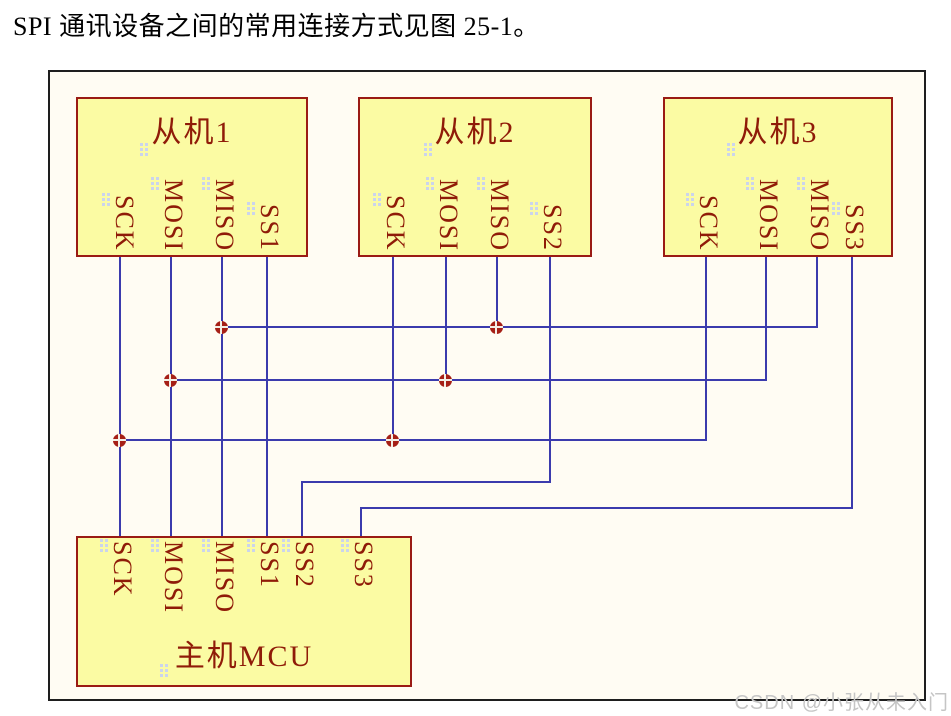 This screenshot has width=951, height=716. I want to click on wire-ss1-vertical, so click(267, 396).